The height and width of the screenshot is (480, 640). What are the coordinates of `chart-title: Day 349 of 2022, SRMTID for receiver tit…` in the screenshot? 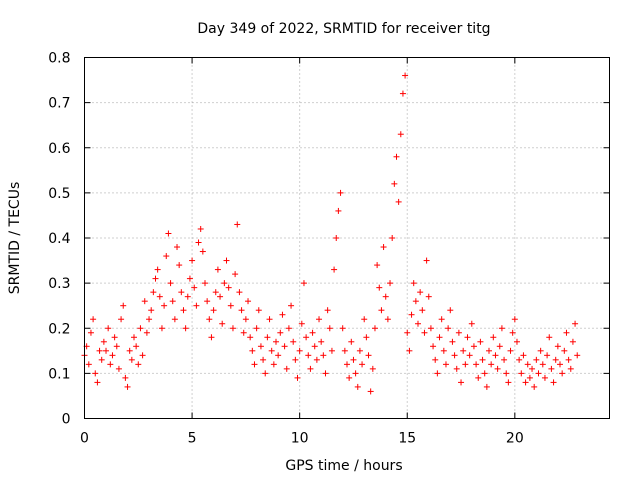 It's located at (343, 29).